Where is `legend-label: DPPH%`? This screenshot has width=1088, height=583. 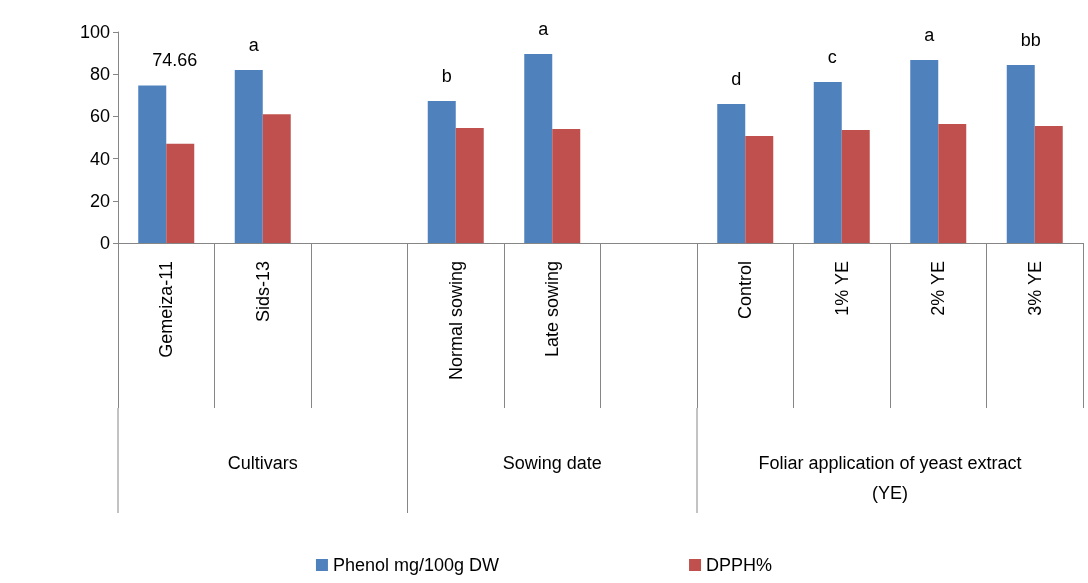
legend-label: DPPH% is located at coordinates (739, 565).